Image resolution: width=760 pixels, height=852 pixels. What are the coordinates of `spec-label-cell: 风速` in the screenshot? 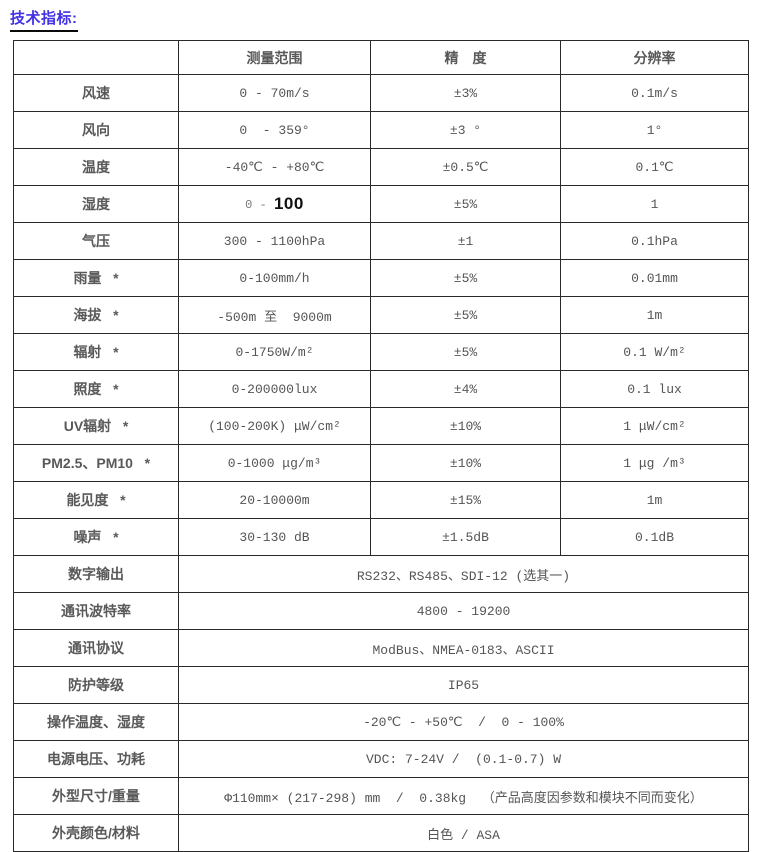 It's located at (96, 93).